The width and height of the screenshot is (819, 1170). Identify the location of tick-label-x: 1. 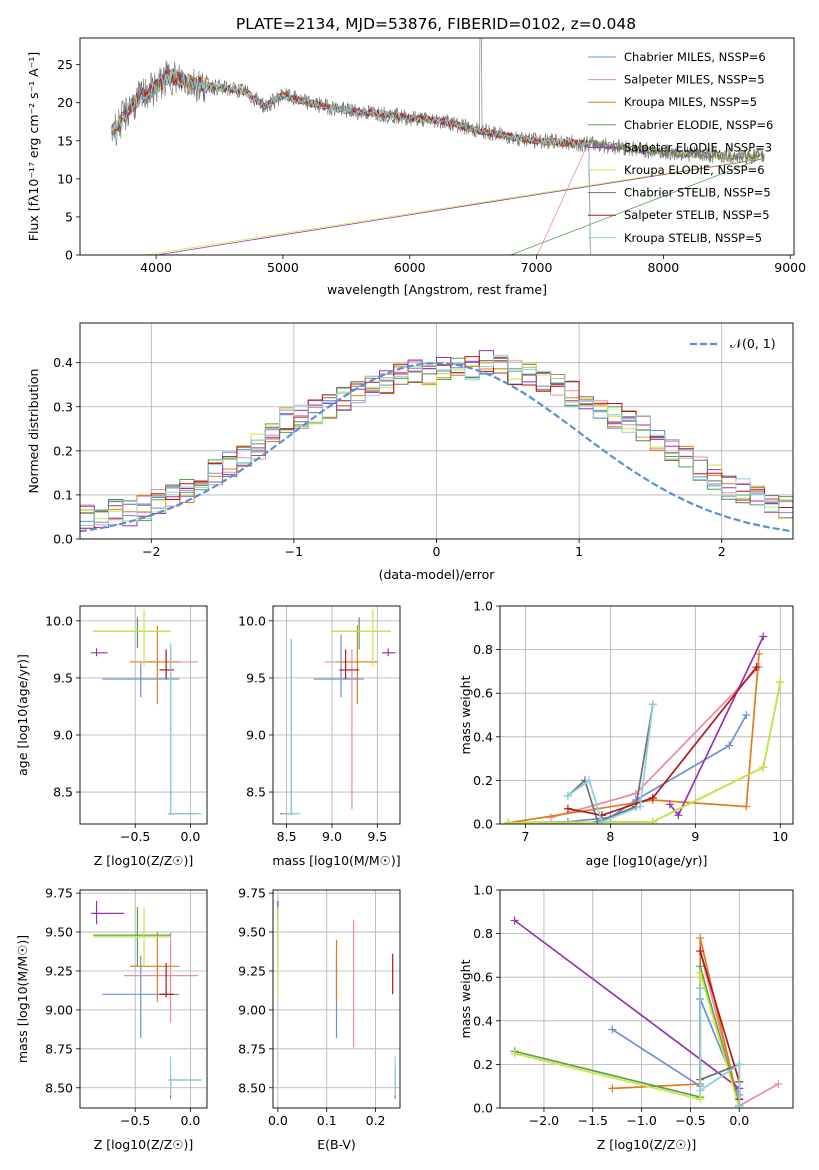
(579, 551).